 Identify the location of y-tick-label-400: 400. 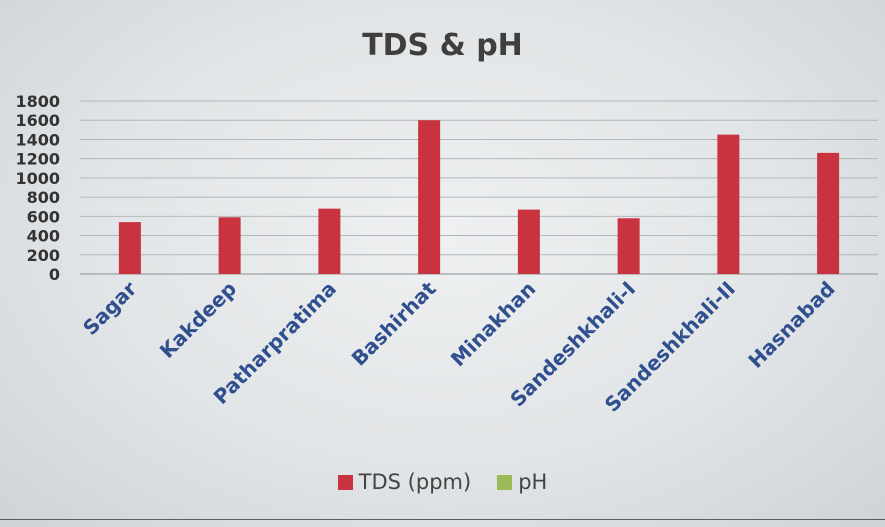
(43, 236).